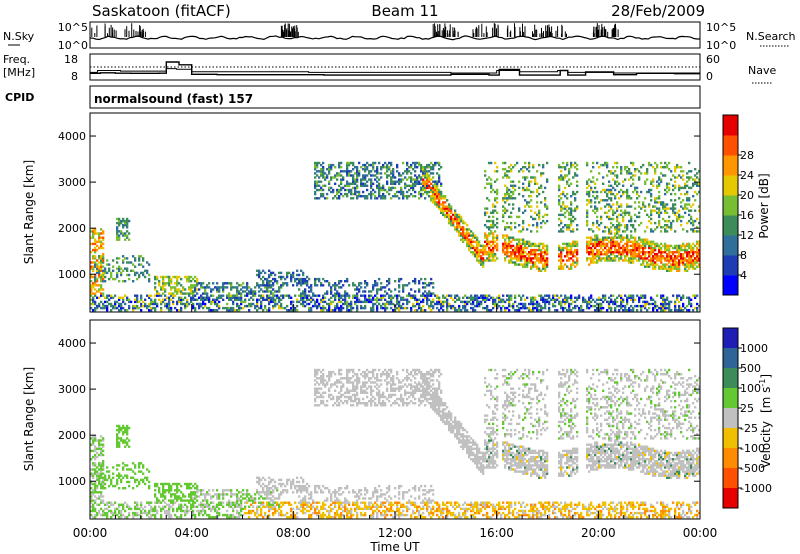 Image resolution: width=800 pixels, height=554 pixels. What do you see at coordinates (762, 70) in the screenshot?
I see `nave-label: Nave` at bounding box center [762, 70].